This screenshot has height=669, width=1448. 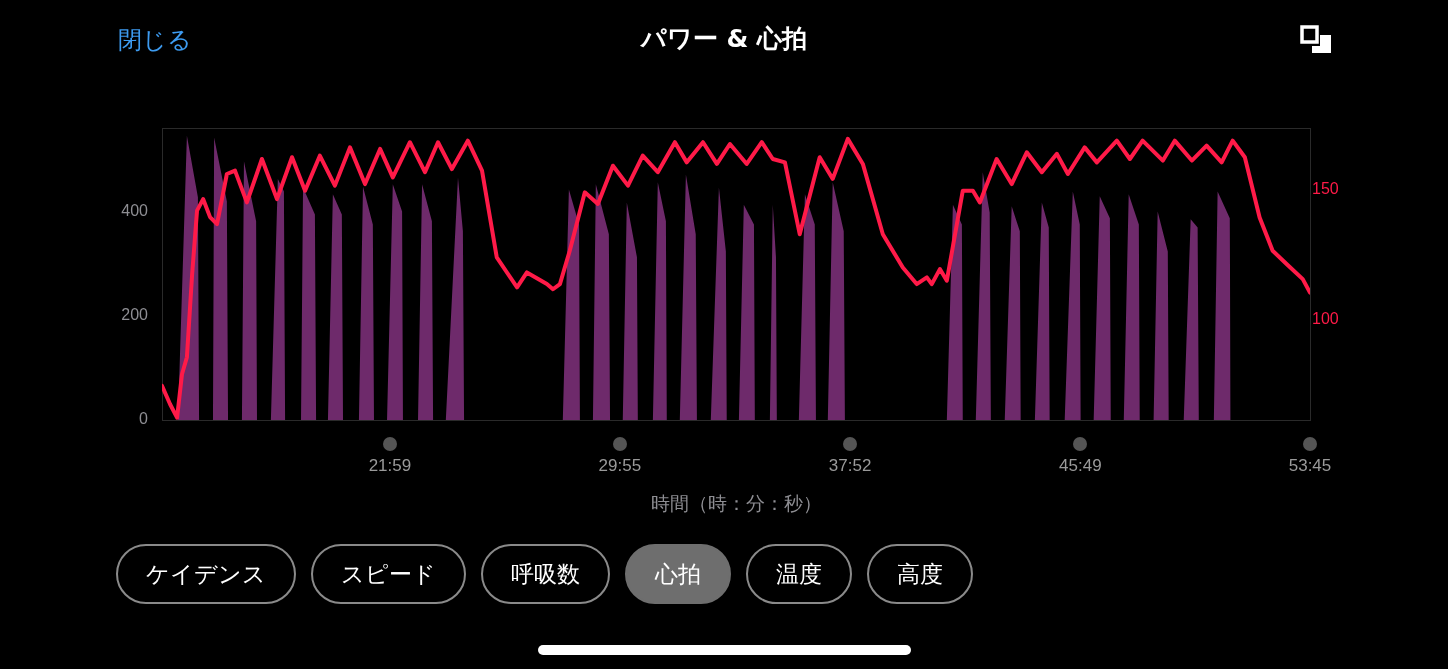 I want to click on chart-title: パワー & 心拍, so click(x=724, y=38).